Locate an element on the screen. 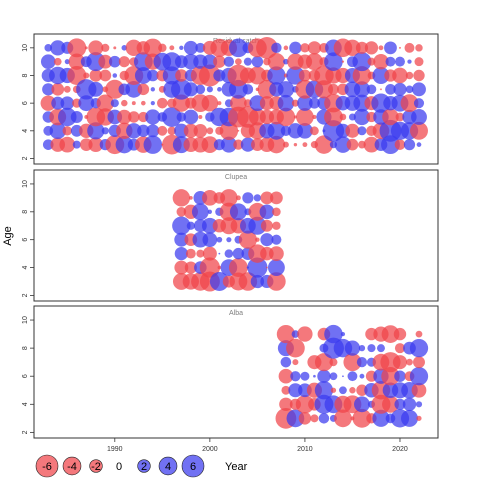 The width and height of the screenshot is (480, 485). legend-label: 6 is located at coordinates (193, 467).